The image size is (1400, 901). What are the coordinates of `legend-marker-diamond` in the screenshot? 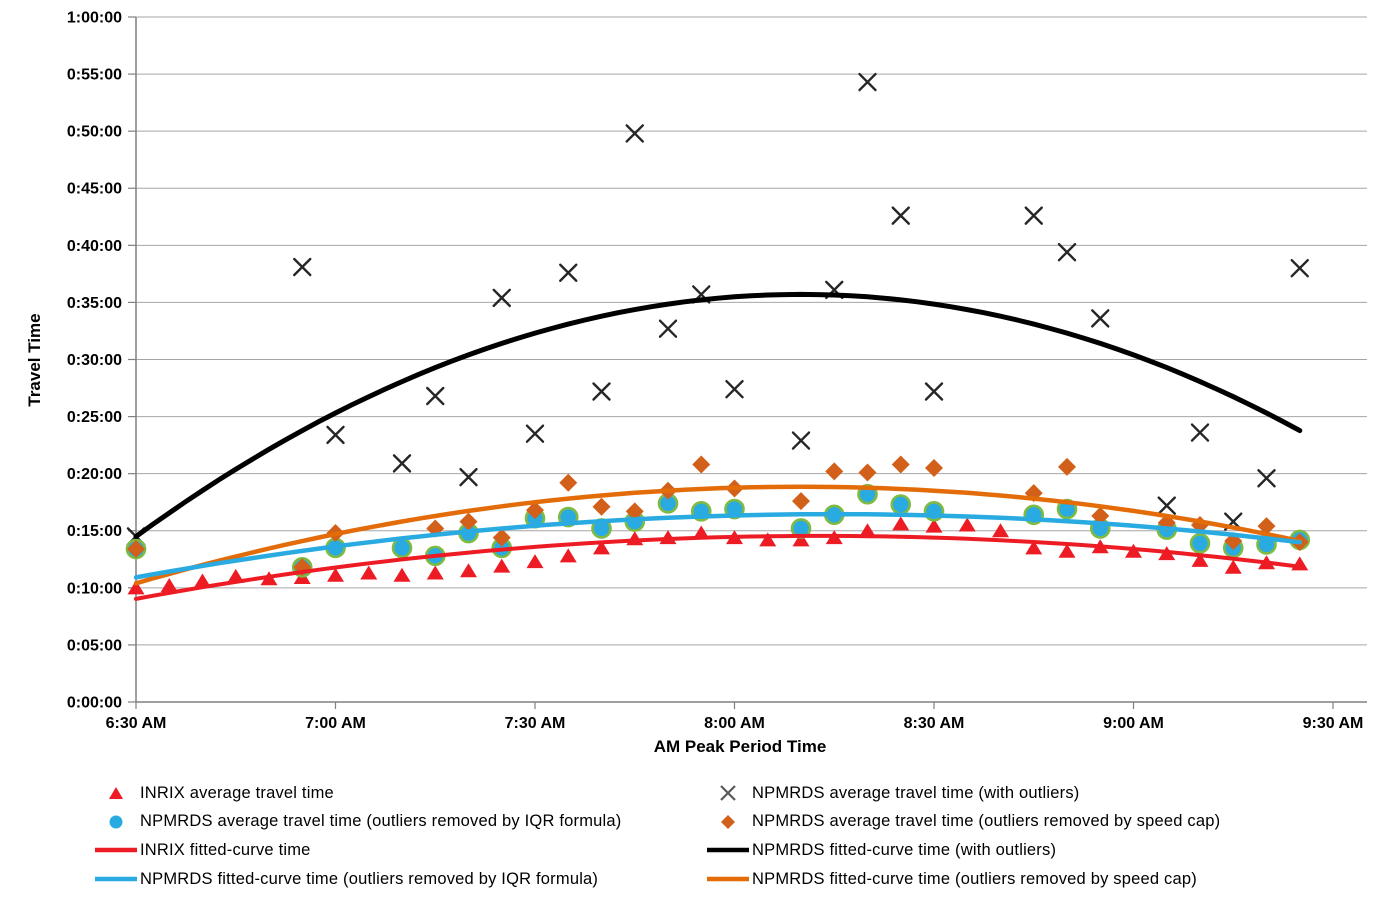 It's located at (728, 821).